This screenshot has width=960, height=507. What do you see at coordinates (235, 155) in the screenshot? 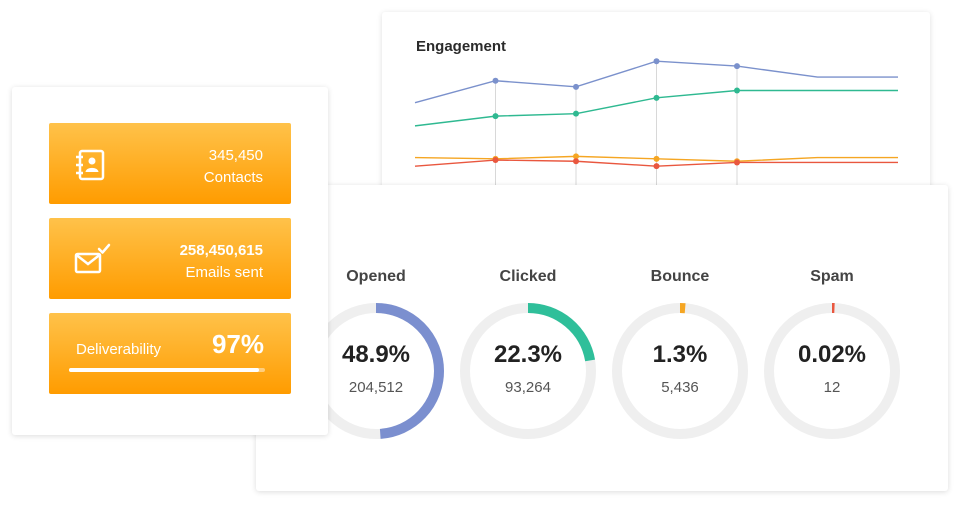
I see `contacts-value: 345,450` at bounding box center [235, 155].